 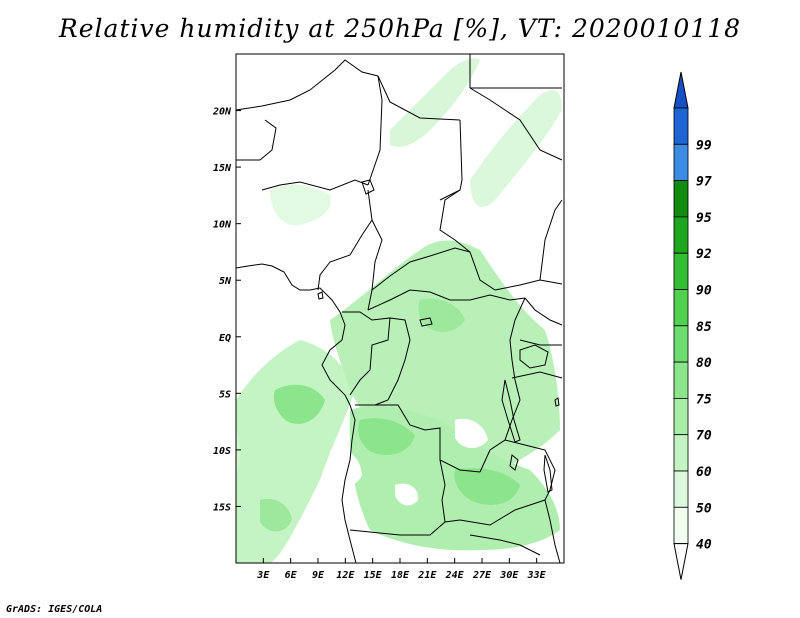 What do you see at coordinates (320, 295) in the screenshot?
I see `island-bioko` at bounding box center [320, 295].